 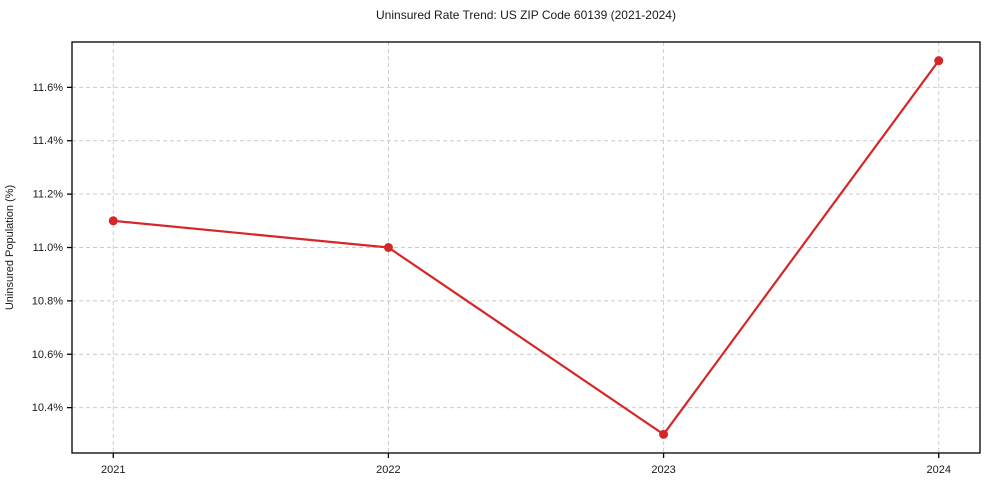 What do you see at coordinates (663, 470) in the screenshot?
I see `x-tick-label: 2023` at bounding box center [663, 470].